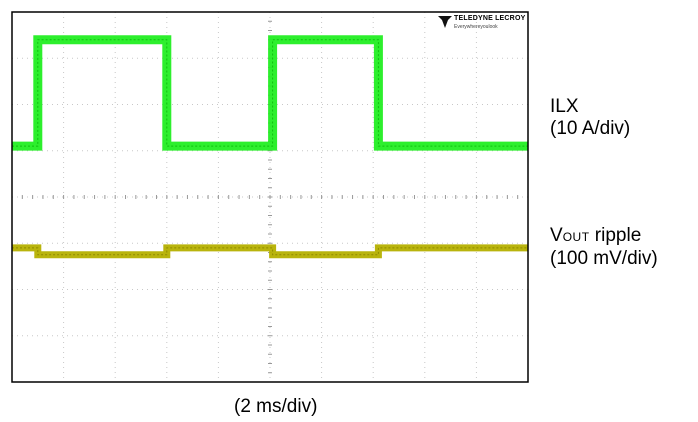 The height and width of the screenshot is (422, 698). I want to click on brand-name: TELEDYNE LECROY, so click(490, 18).